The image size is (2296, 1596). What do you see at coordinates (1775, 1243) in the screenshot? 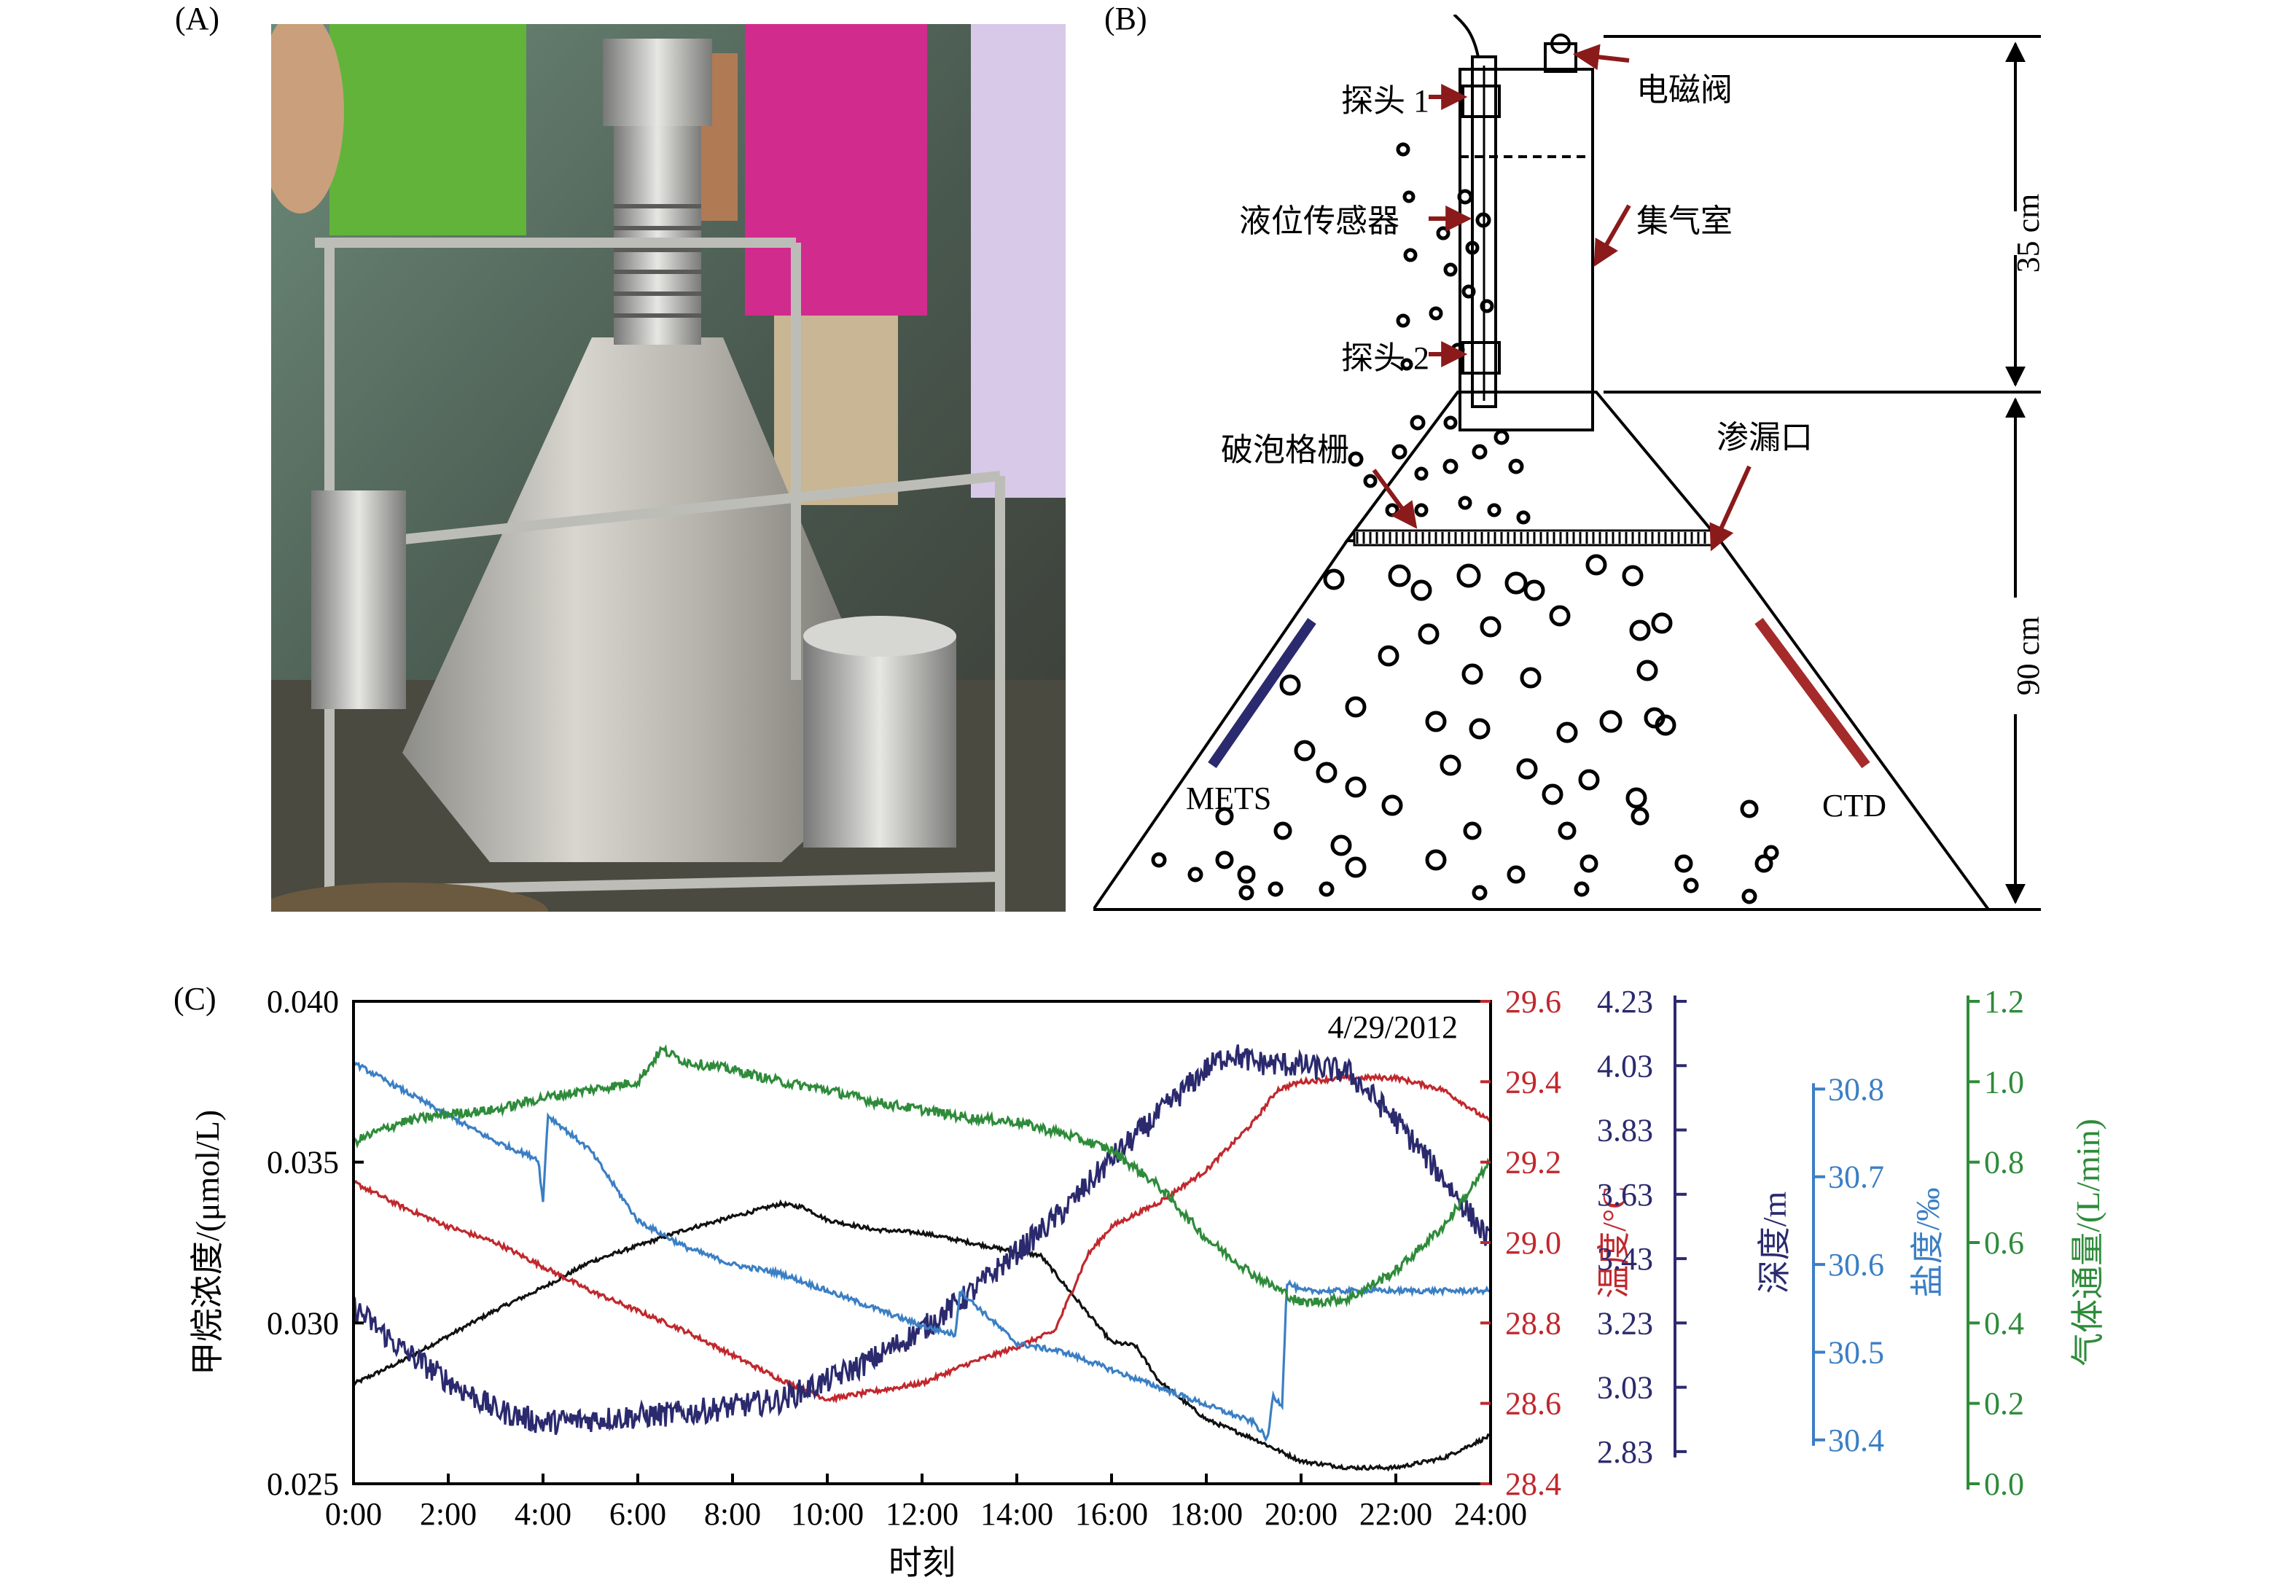
I see `y-axis-label-depth: 深度/m` at bounding box center [1775, 1243].